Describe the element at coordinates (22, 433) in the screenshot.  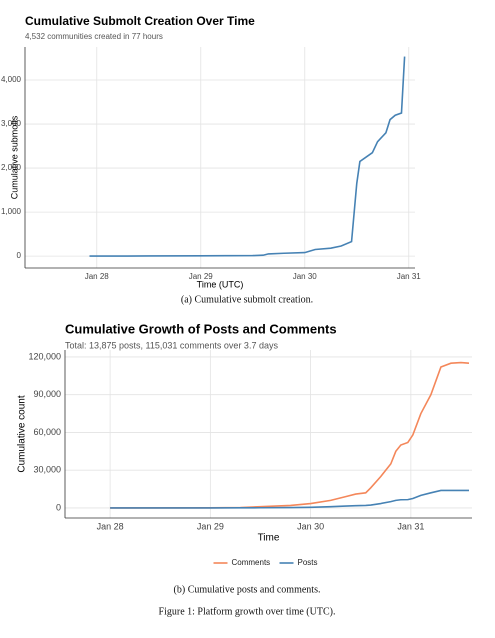
I see `y-axis-label: Cumulative count` at that location.